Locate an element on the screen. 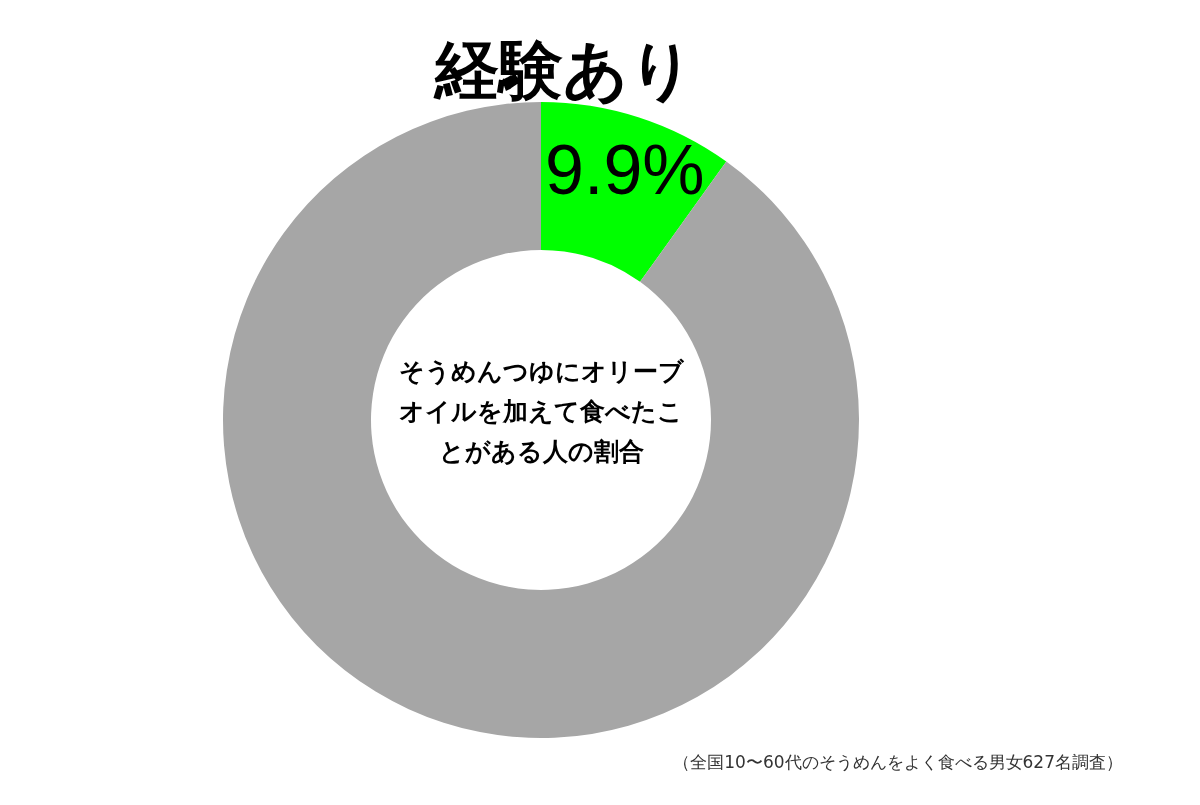 This screenshot has width=1200, height=805. text: （全国10〜60代のそうめんをよく食べる男女627名調査） is located at coordinates (898, 762).